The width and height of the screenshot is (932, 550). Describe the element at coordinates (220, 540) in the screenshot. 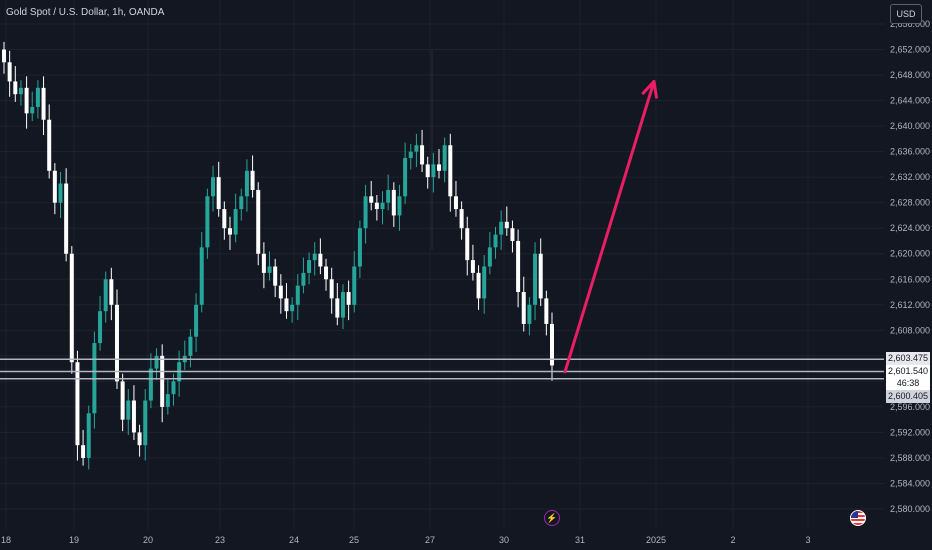

I see `time-tick-label: 23` at that location.